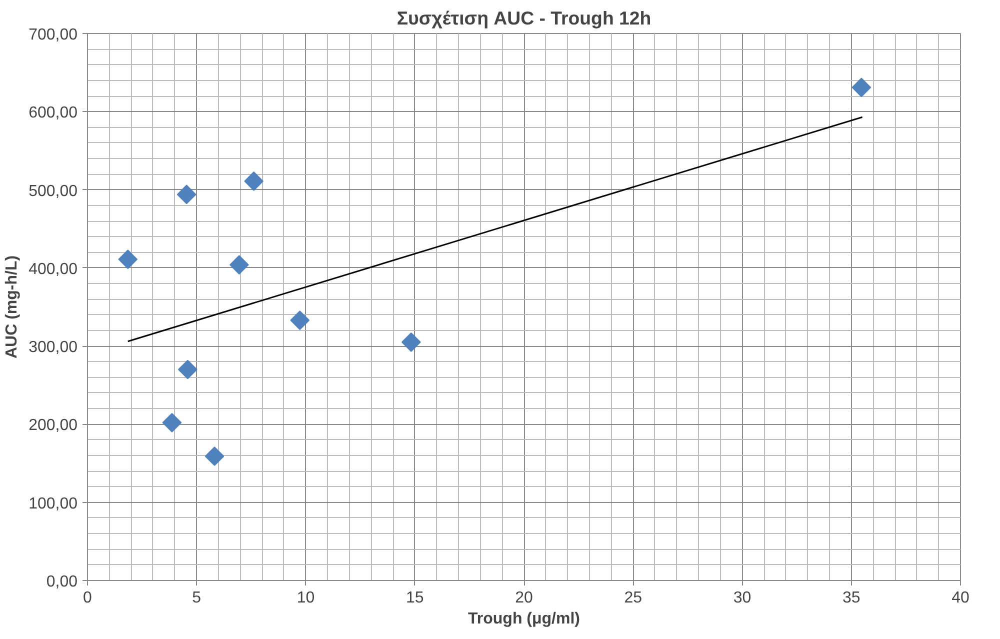 The height and width of the screenshot is (639, 1000). Describe the element at coordinates (633, 598) in the screenshot. I see `x-tick-label: 25` at that location.